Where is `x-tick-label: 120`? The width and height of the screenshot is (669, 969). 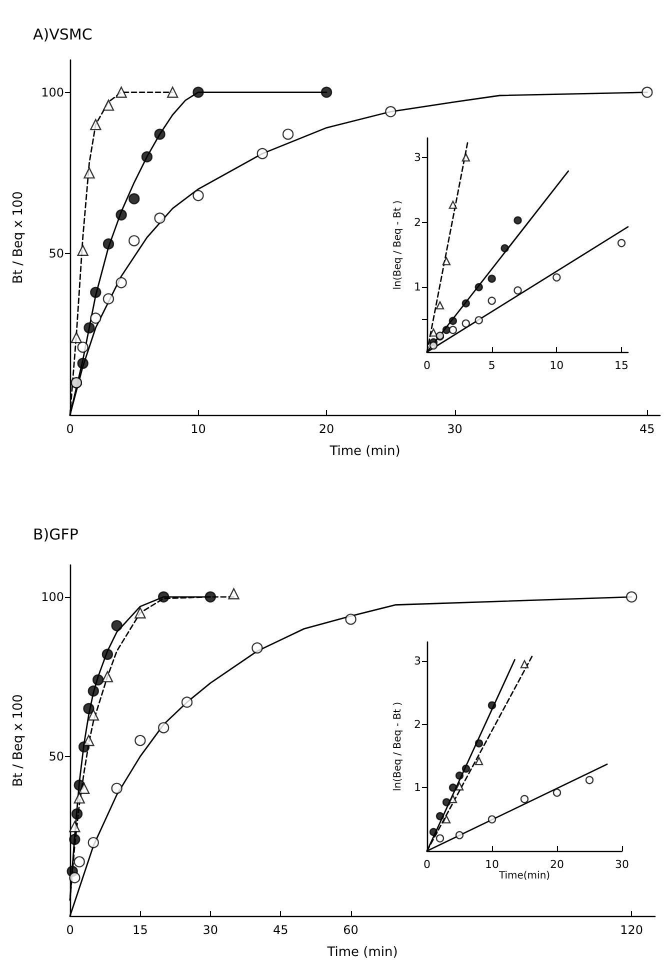 x-tick-label: 120 is located at coordinates (632, 930).